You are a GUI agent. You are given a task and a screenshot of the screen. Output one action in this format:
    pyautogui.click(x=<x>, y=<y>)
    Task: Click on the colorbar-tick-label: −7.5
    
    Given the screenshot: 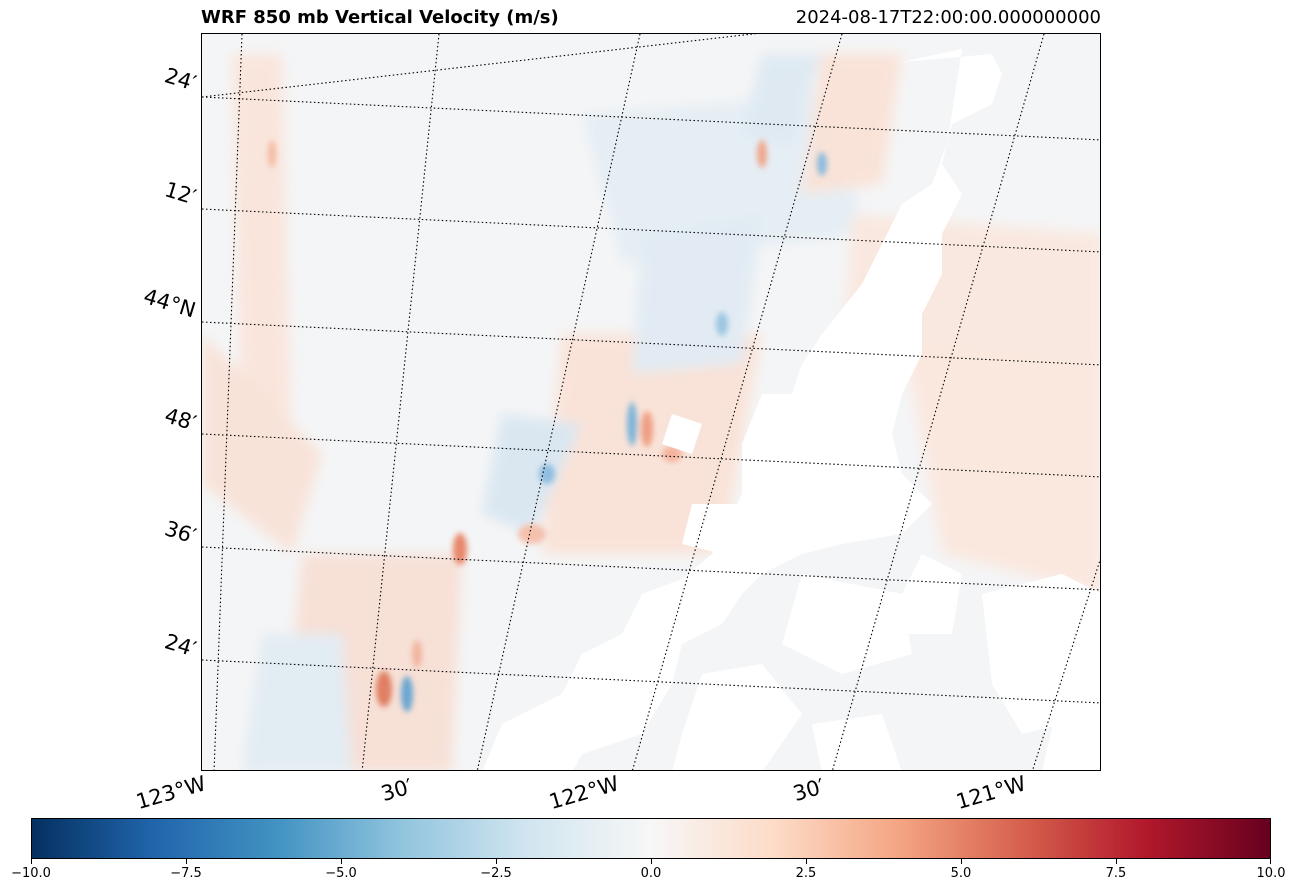 What is the action you would take?
    pyautogui.click(x=186, y=873)
    